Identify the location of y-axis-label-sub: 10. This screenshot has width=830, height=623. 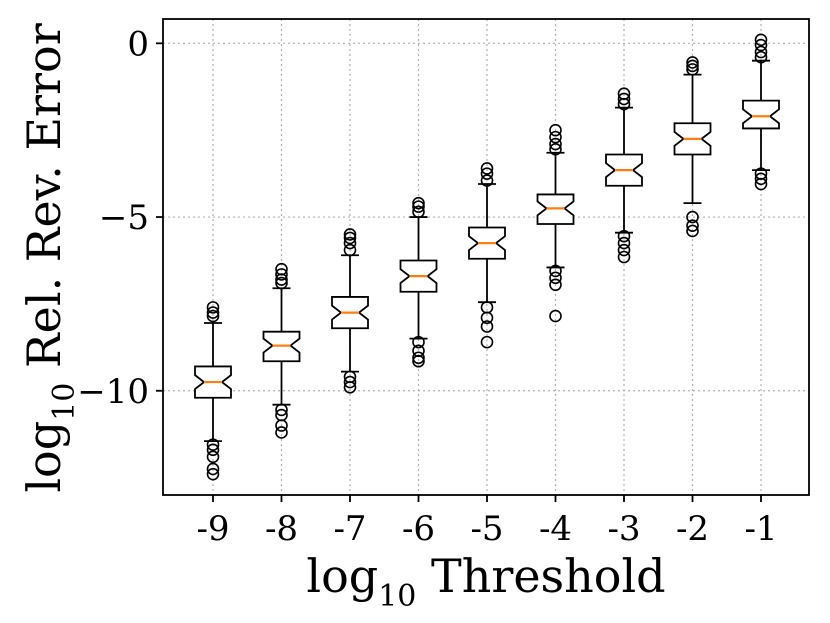
(64, 402).